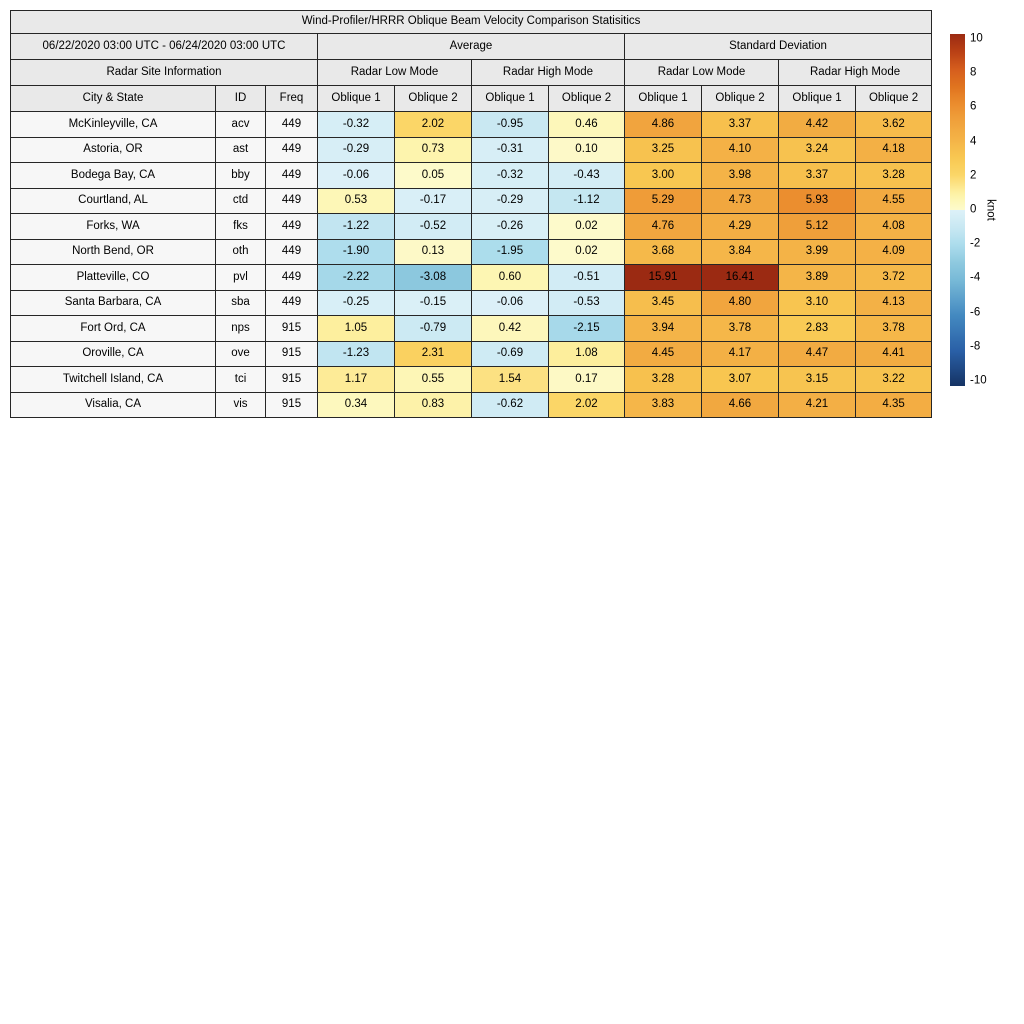 This screenshot has width=1024, height=1024. I want to click on value-cell: 1.17, so click(356, 379).